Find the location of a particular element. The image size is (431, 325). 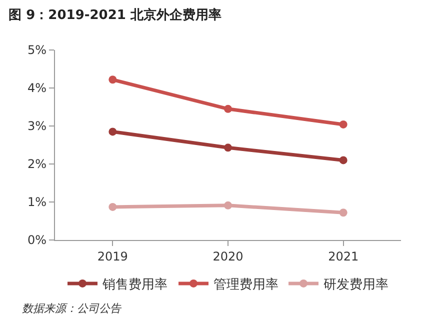

y-tick-label: 4% is located at coordinates (37, 88).